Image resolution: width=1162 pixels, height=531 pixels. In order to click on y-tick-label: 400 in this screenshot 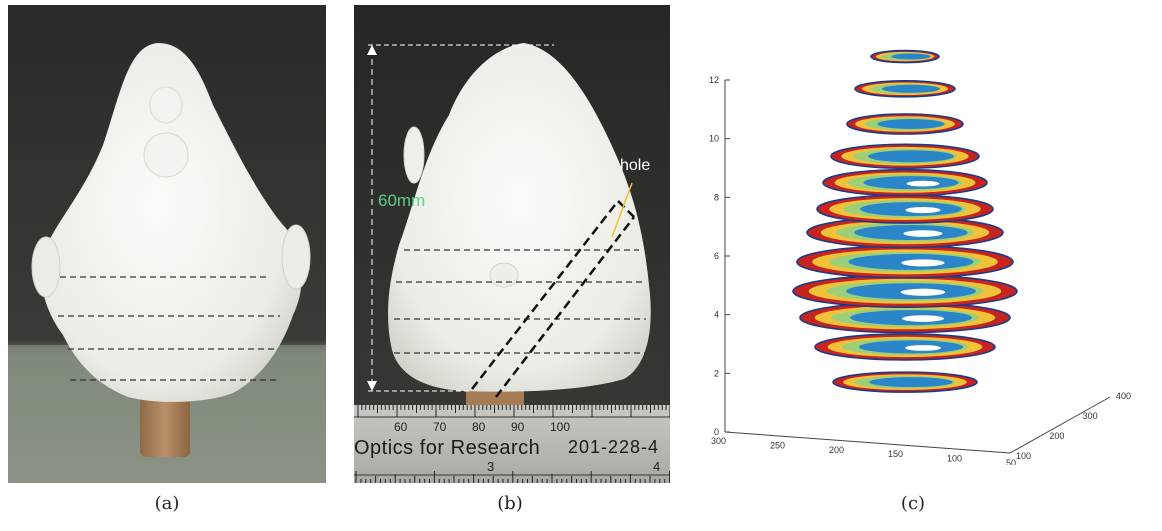, I will do `click(1123, 396)`.